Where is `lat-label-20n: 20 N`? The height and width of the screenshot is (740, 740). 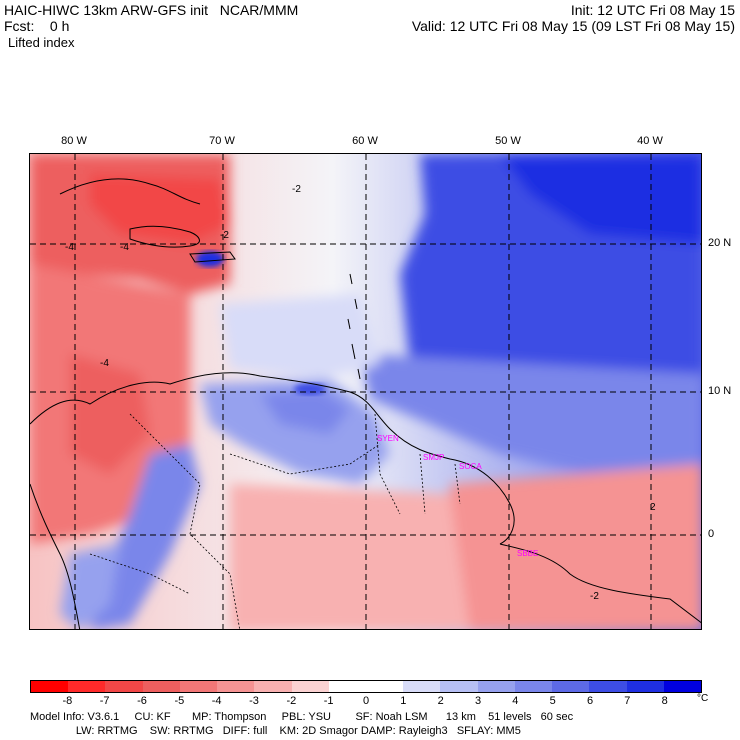 lat-label-20n: 20 N is located at coordinates (720, 243).